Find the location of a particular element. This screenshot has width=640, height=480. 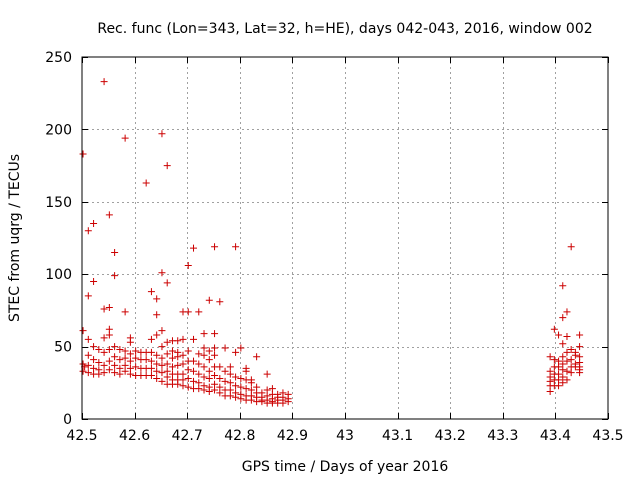

x-tick-label: 42.5 is located at coordinates (81, 436).